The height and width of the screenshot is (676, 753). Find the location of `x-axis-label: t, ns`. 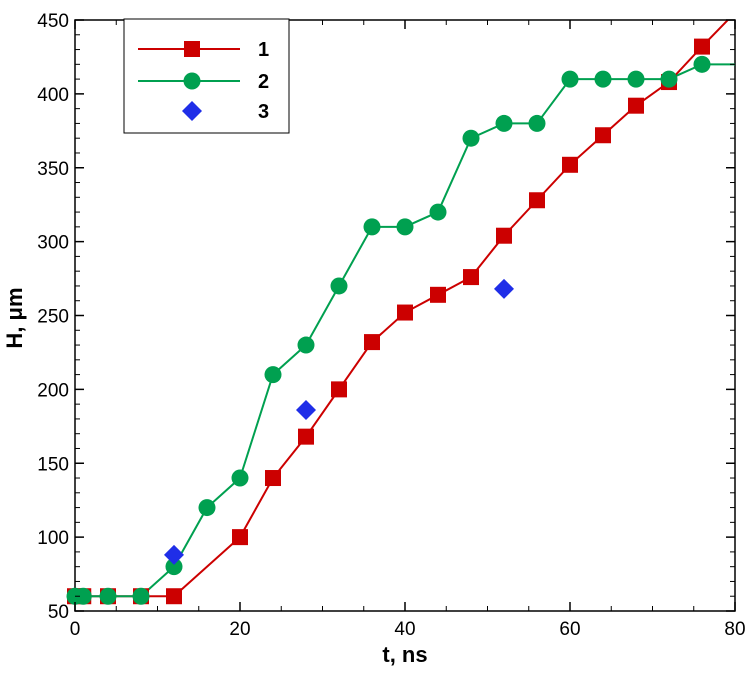

x-axis-label: t, ns is located at coordinates (404, 654).